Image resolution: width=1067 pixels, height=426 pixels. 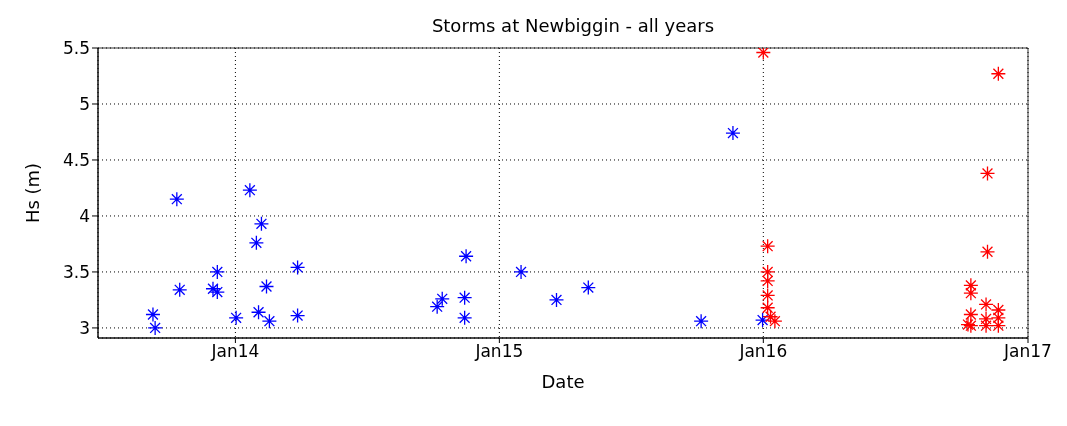 I want to click on x-tick-label: Jan17, so click(x=1027, y=351).